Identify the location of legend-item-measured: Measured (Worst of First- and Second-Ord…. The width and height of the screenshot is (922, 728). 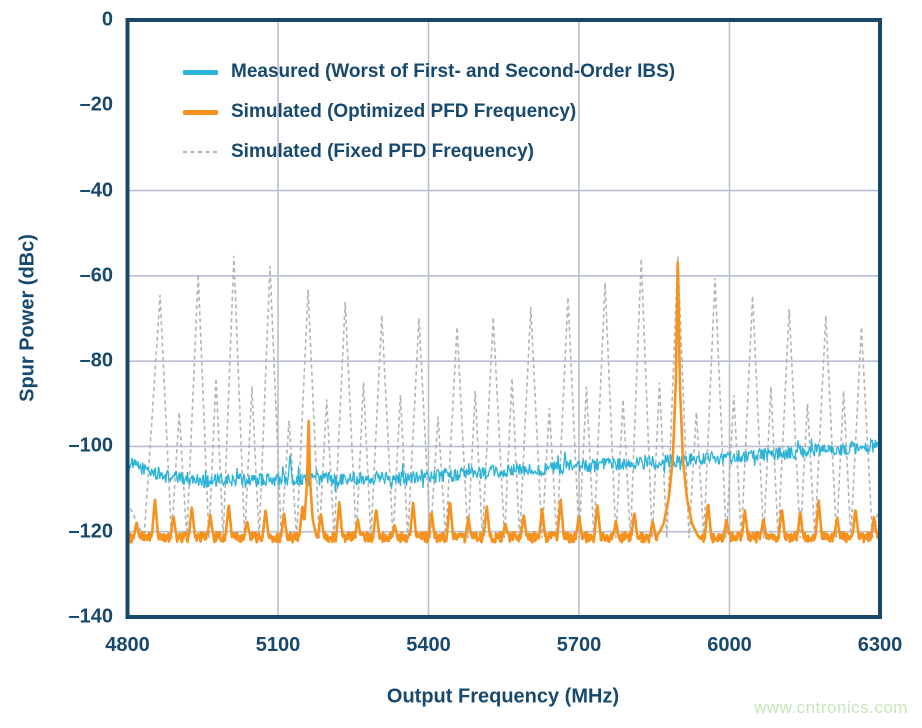
(429, 72).